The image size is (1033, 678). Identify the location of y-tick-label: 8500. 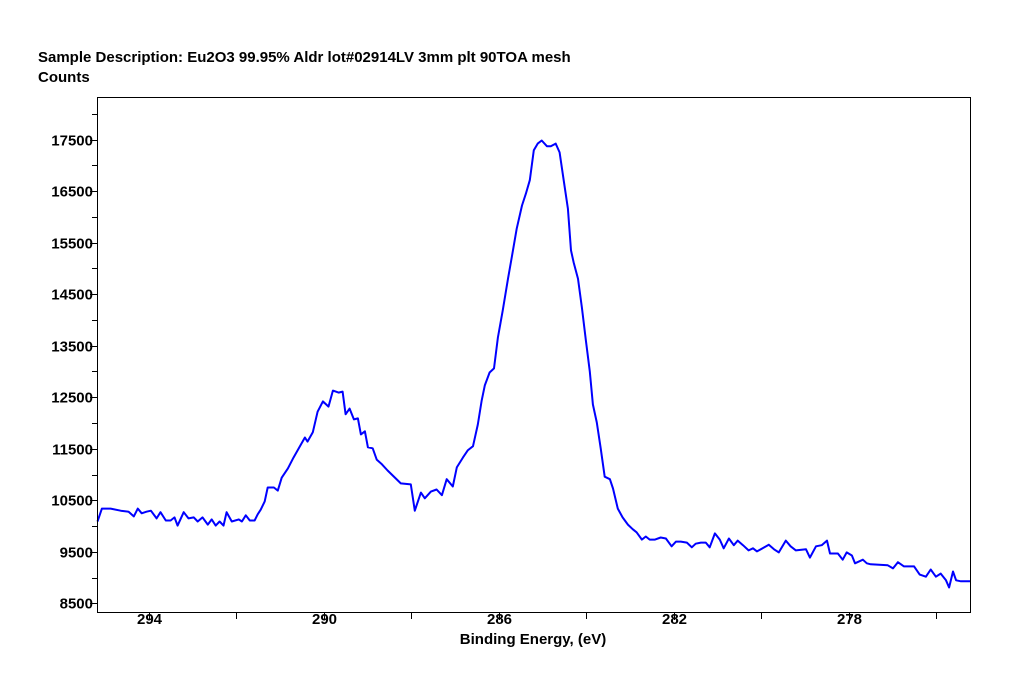
(76, 604).